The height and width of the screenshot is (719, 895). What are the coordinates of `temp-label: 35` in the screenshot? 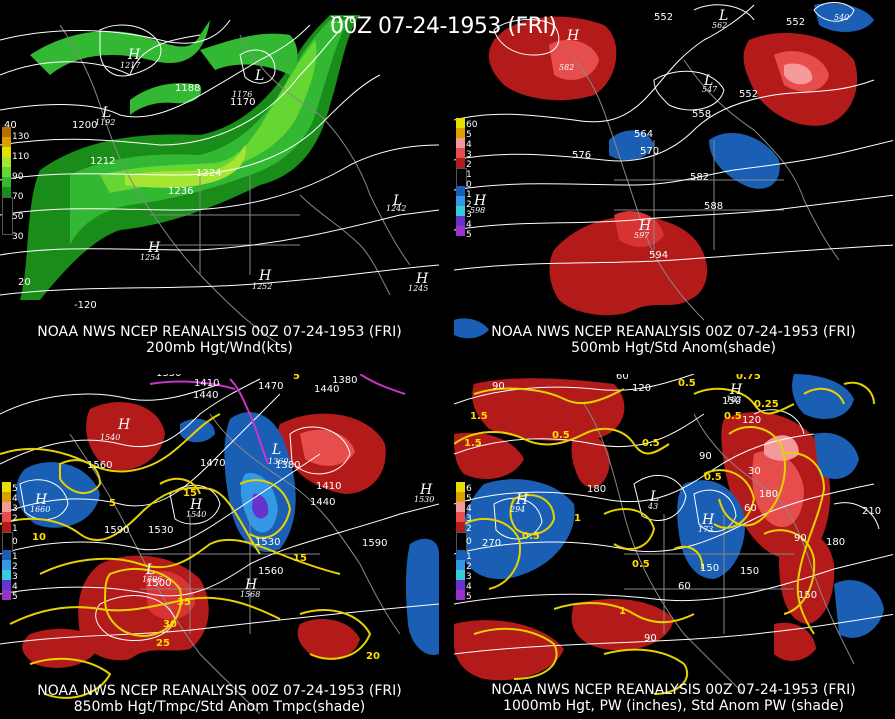 It's located at (184, 602).